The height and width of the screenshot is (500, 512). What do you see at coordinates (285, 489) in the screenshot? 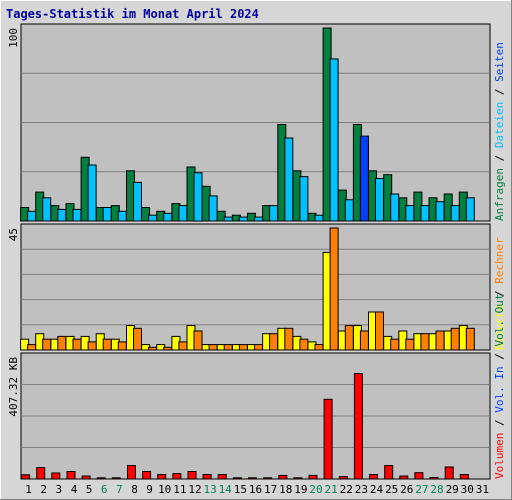
I see `x-tick-label-day-18: 18` at bounding box center [285, 489].